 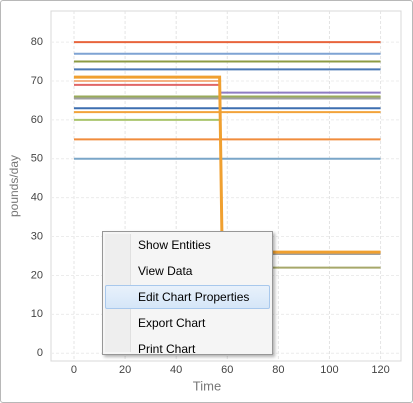 I want to click on y-tick-label: 80, so click(x=37, y=42).